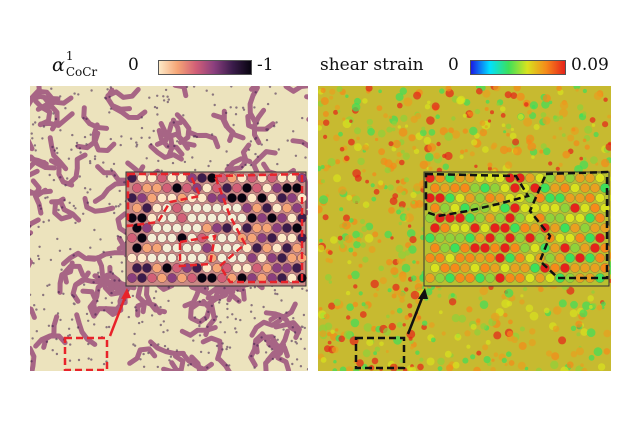  I want to click on left-zoom-arrowhead, so click(126, 293).